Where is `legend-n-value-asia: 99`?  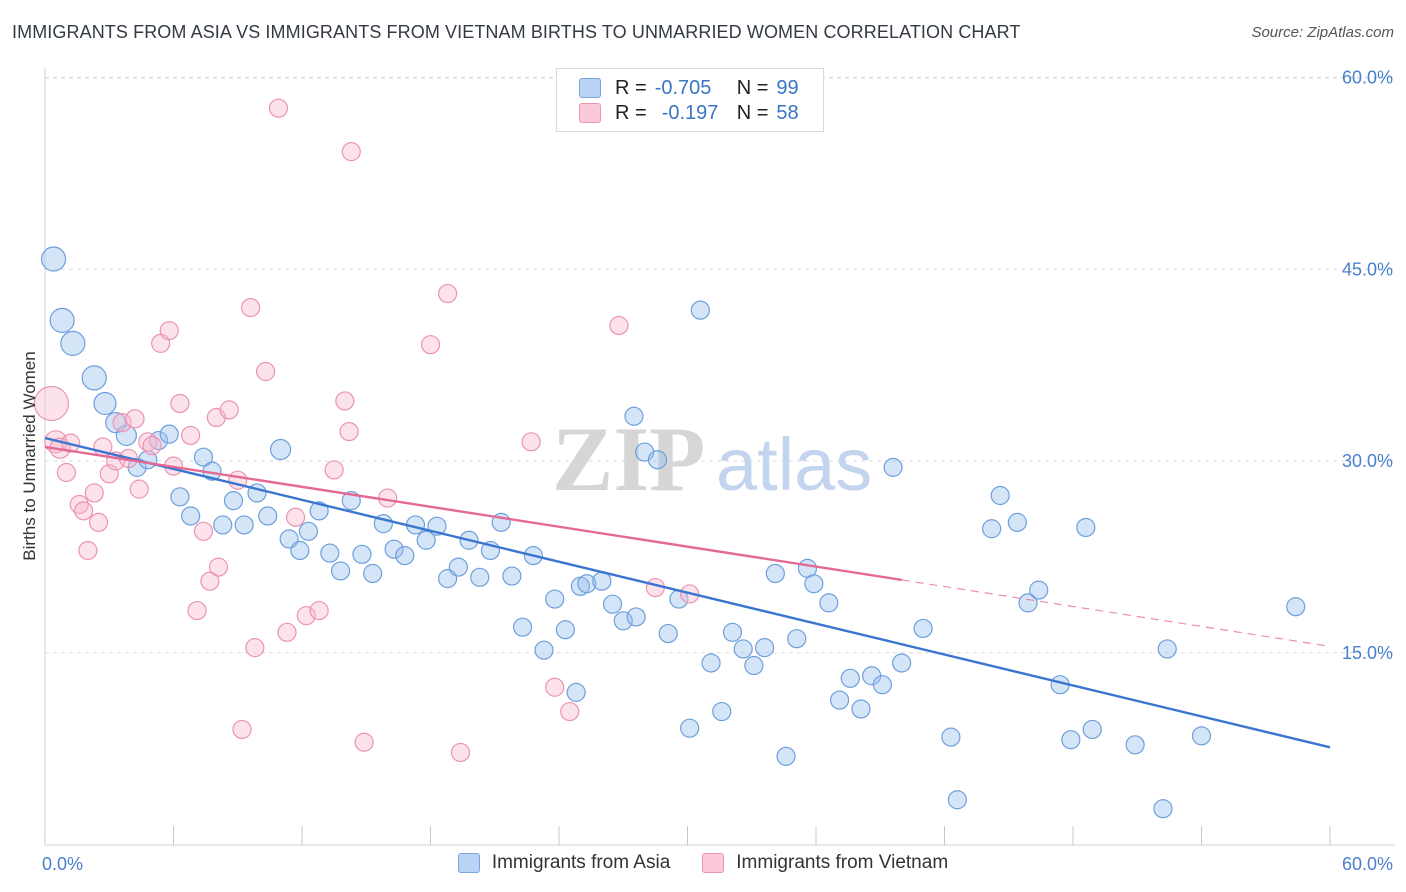
legend-n-value-asia: 99 is located at coordinates (787, 87).